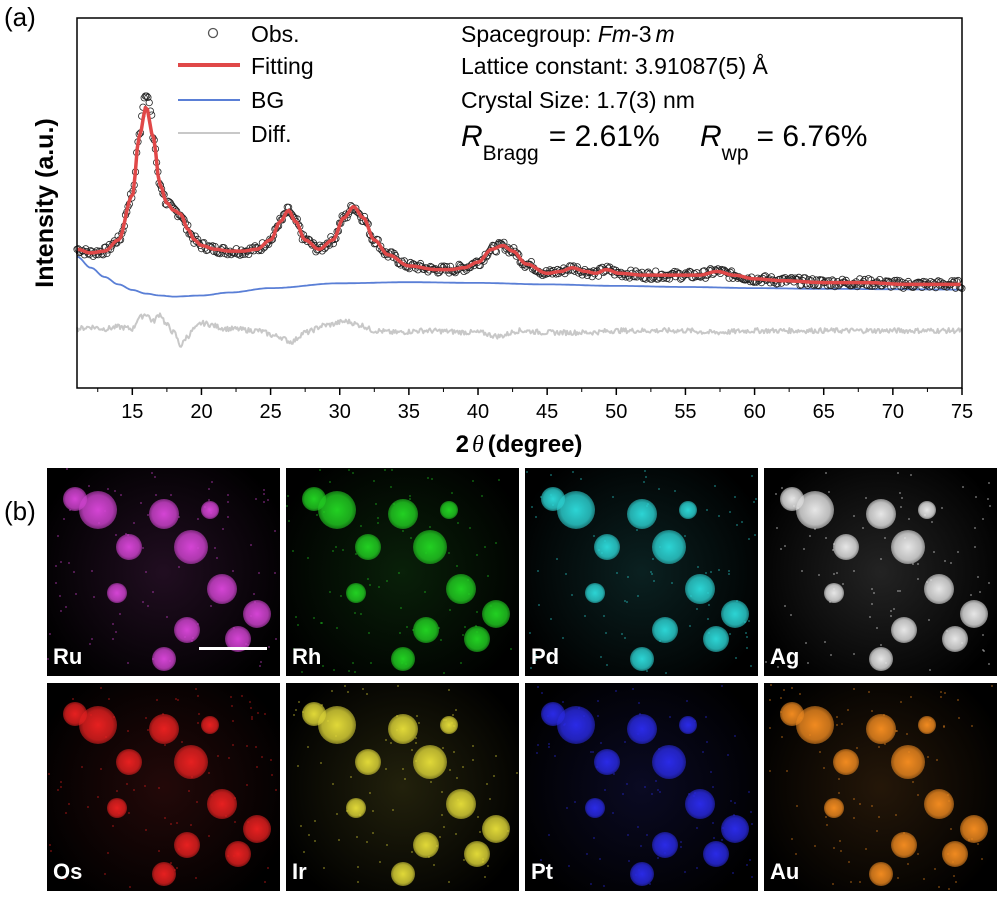 Image resolution: width=1000 pixels, height=897 pixels. I want to click on x-tick-label: 65, so click(824, 412).